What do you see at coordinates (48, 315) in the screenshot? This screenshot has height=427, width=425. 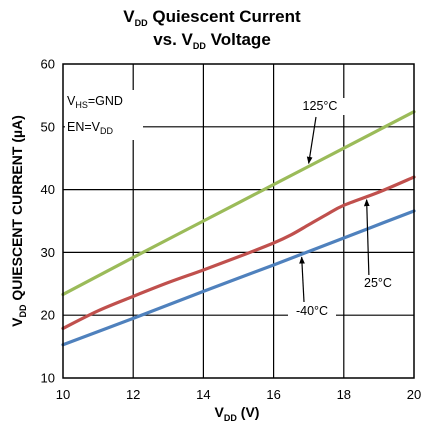 I see `y-tick-label: 20` at bounding box center [48, 315].